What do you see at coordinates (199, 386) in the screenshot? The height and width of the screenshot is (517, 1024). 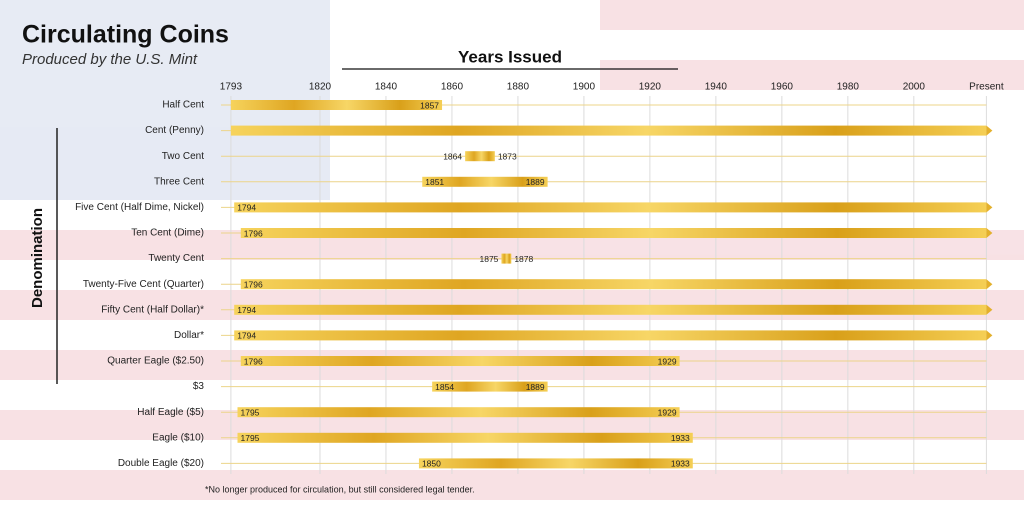 I see `category-label: $3` at bounding box center [199, 386].